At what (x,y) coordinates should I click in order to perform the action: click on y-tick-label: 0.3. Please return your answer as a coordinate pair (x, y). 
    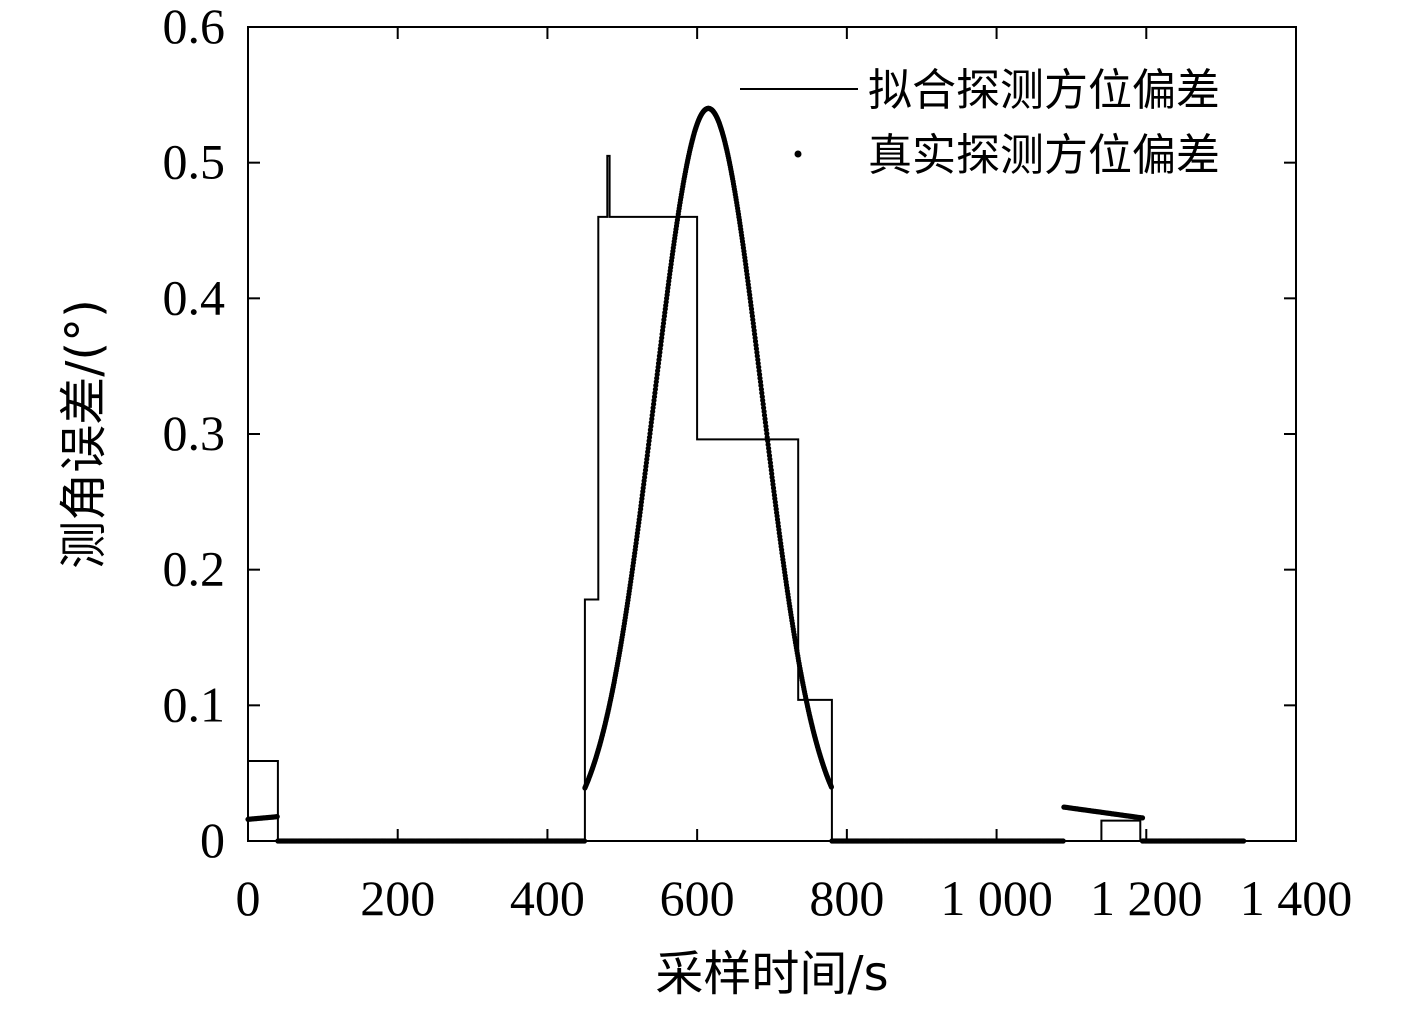
    Looking at the image, I should click on (194, 433).